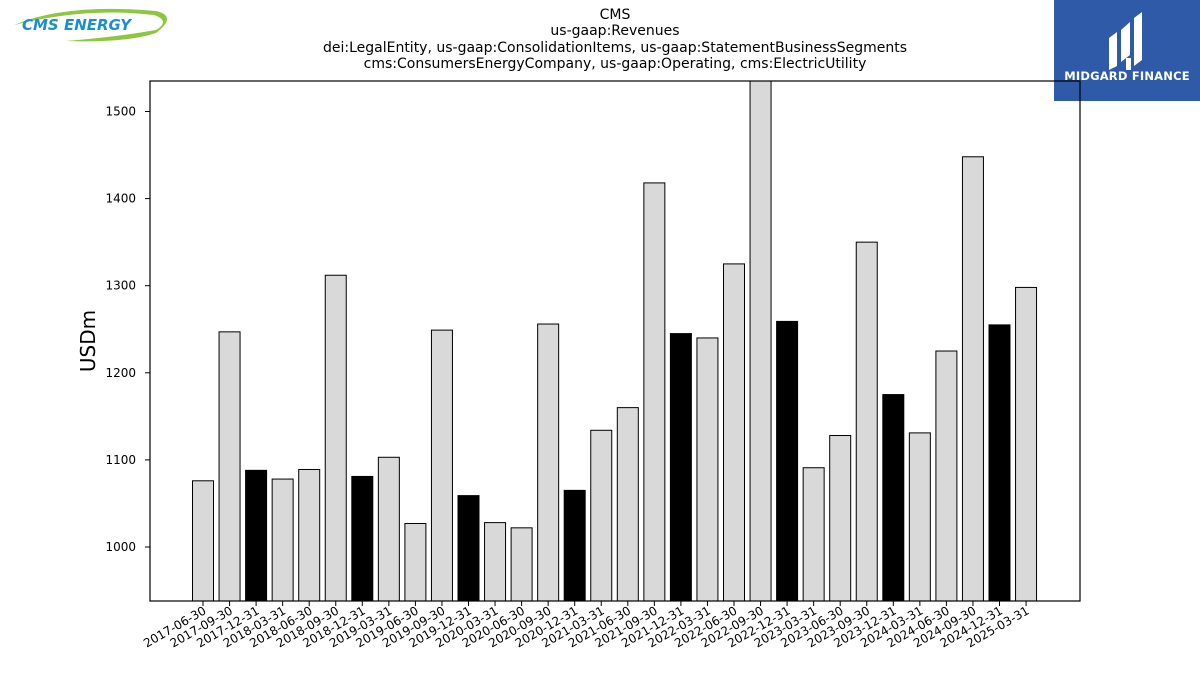 The image size is (1200, 675). Describe the element at coordinates (1127, 76) in the screenshot. I see `midgard-finance-logo-text: MIDGARD FINANCE` at that location.